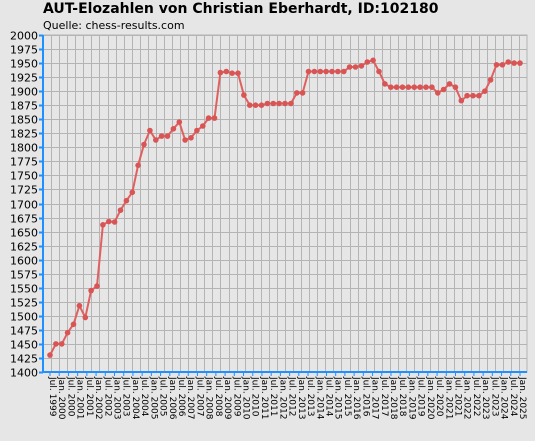 The image size is (535, 441). I want to click on x-tick-label: Jul. 2013, so click(310, 396).